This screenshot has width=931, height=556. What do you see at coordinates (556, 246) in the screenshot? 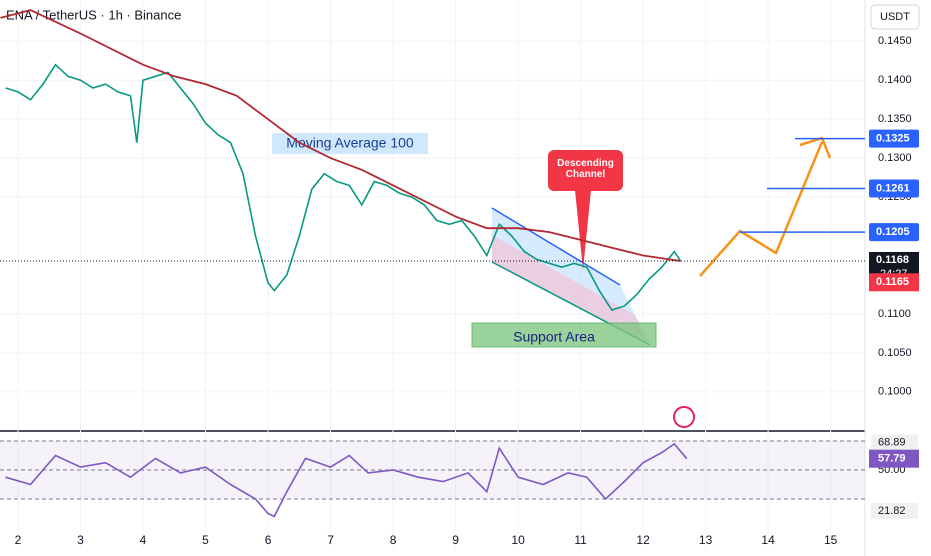
I see `channel-line` at bounding box center [556, 246].